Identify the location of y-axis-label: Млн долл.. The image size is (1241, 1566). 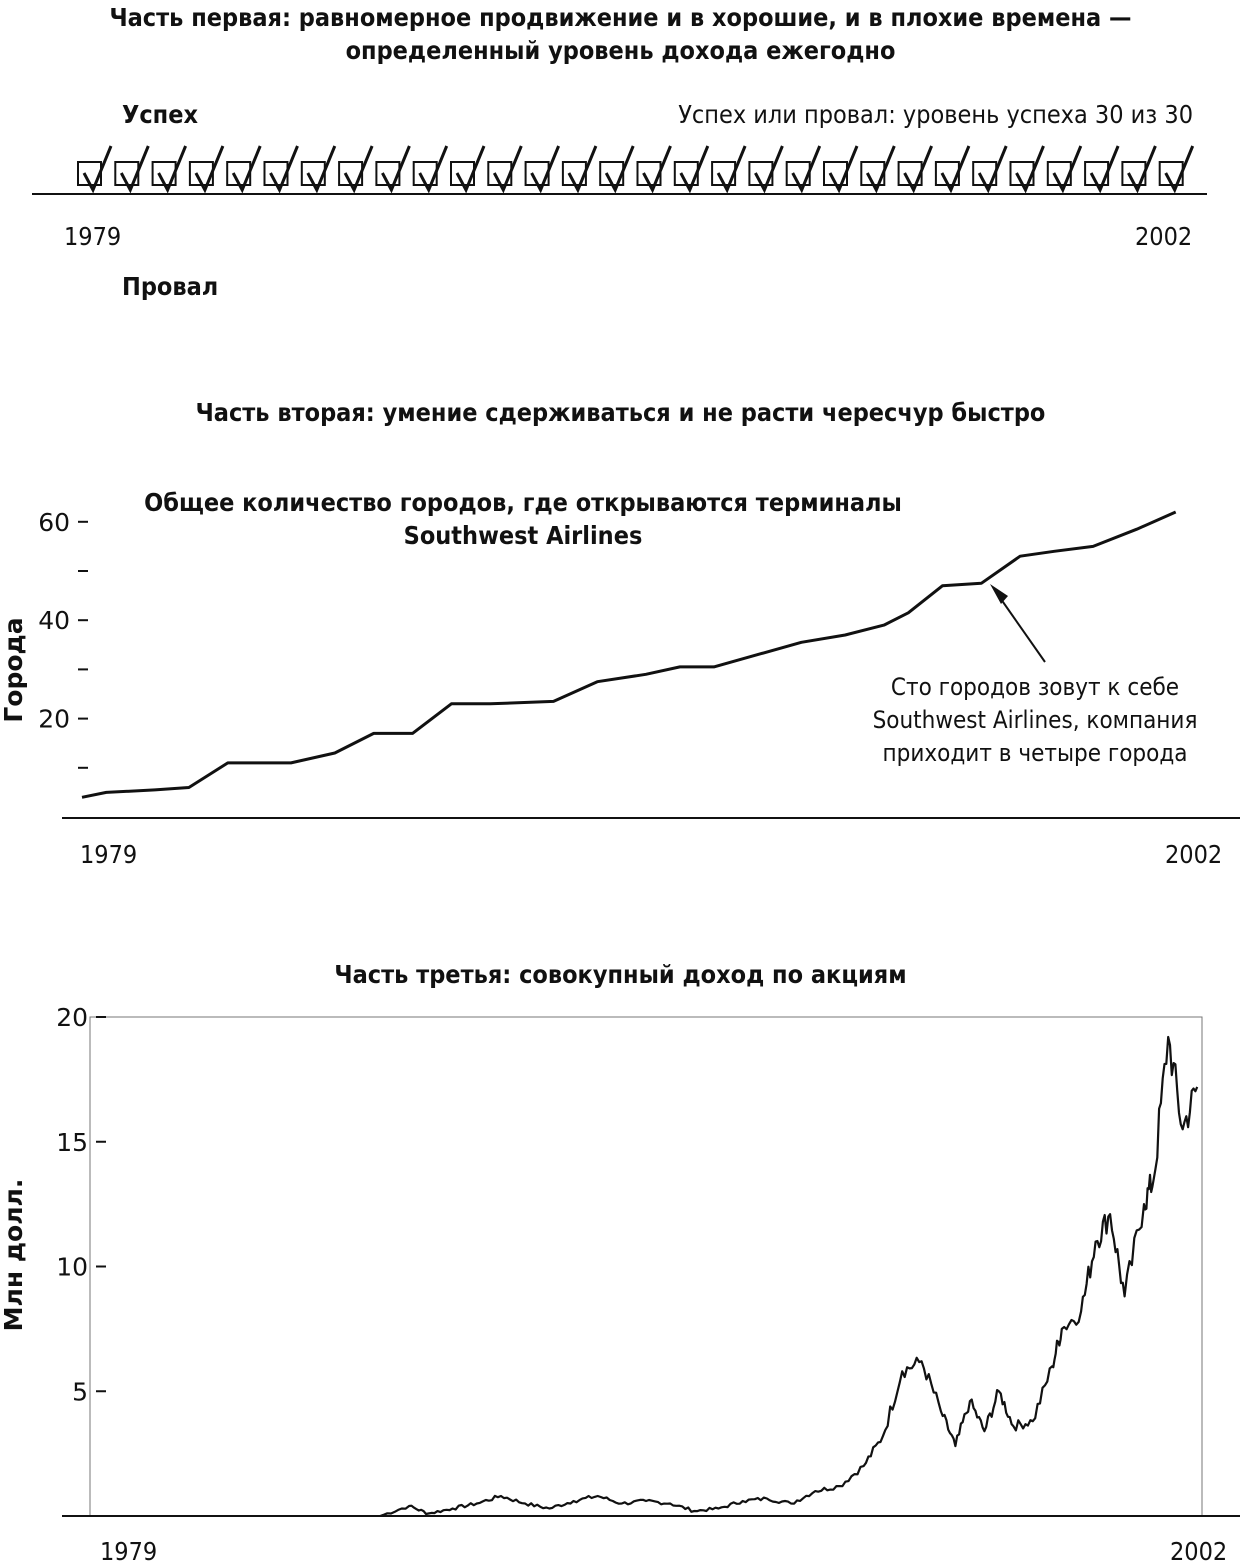
(14, 1255).